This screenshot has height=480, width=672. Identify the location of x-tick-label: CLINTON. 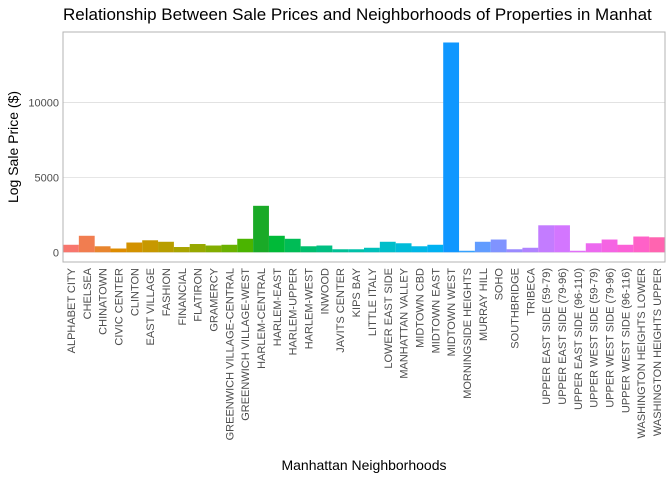
(135, 292).